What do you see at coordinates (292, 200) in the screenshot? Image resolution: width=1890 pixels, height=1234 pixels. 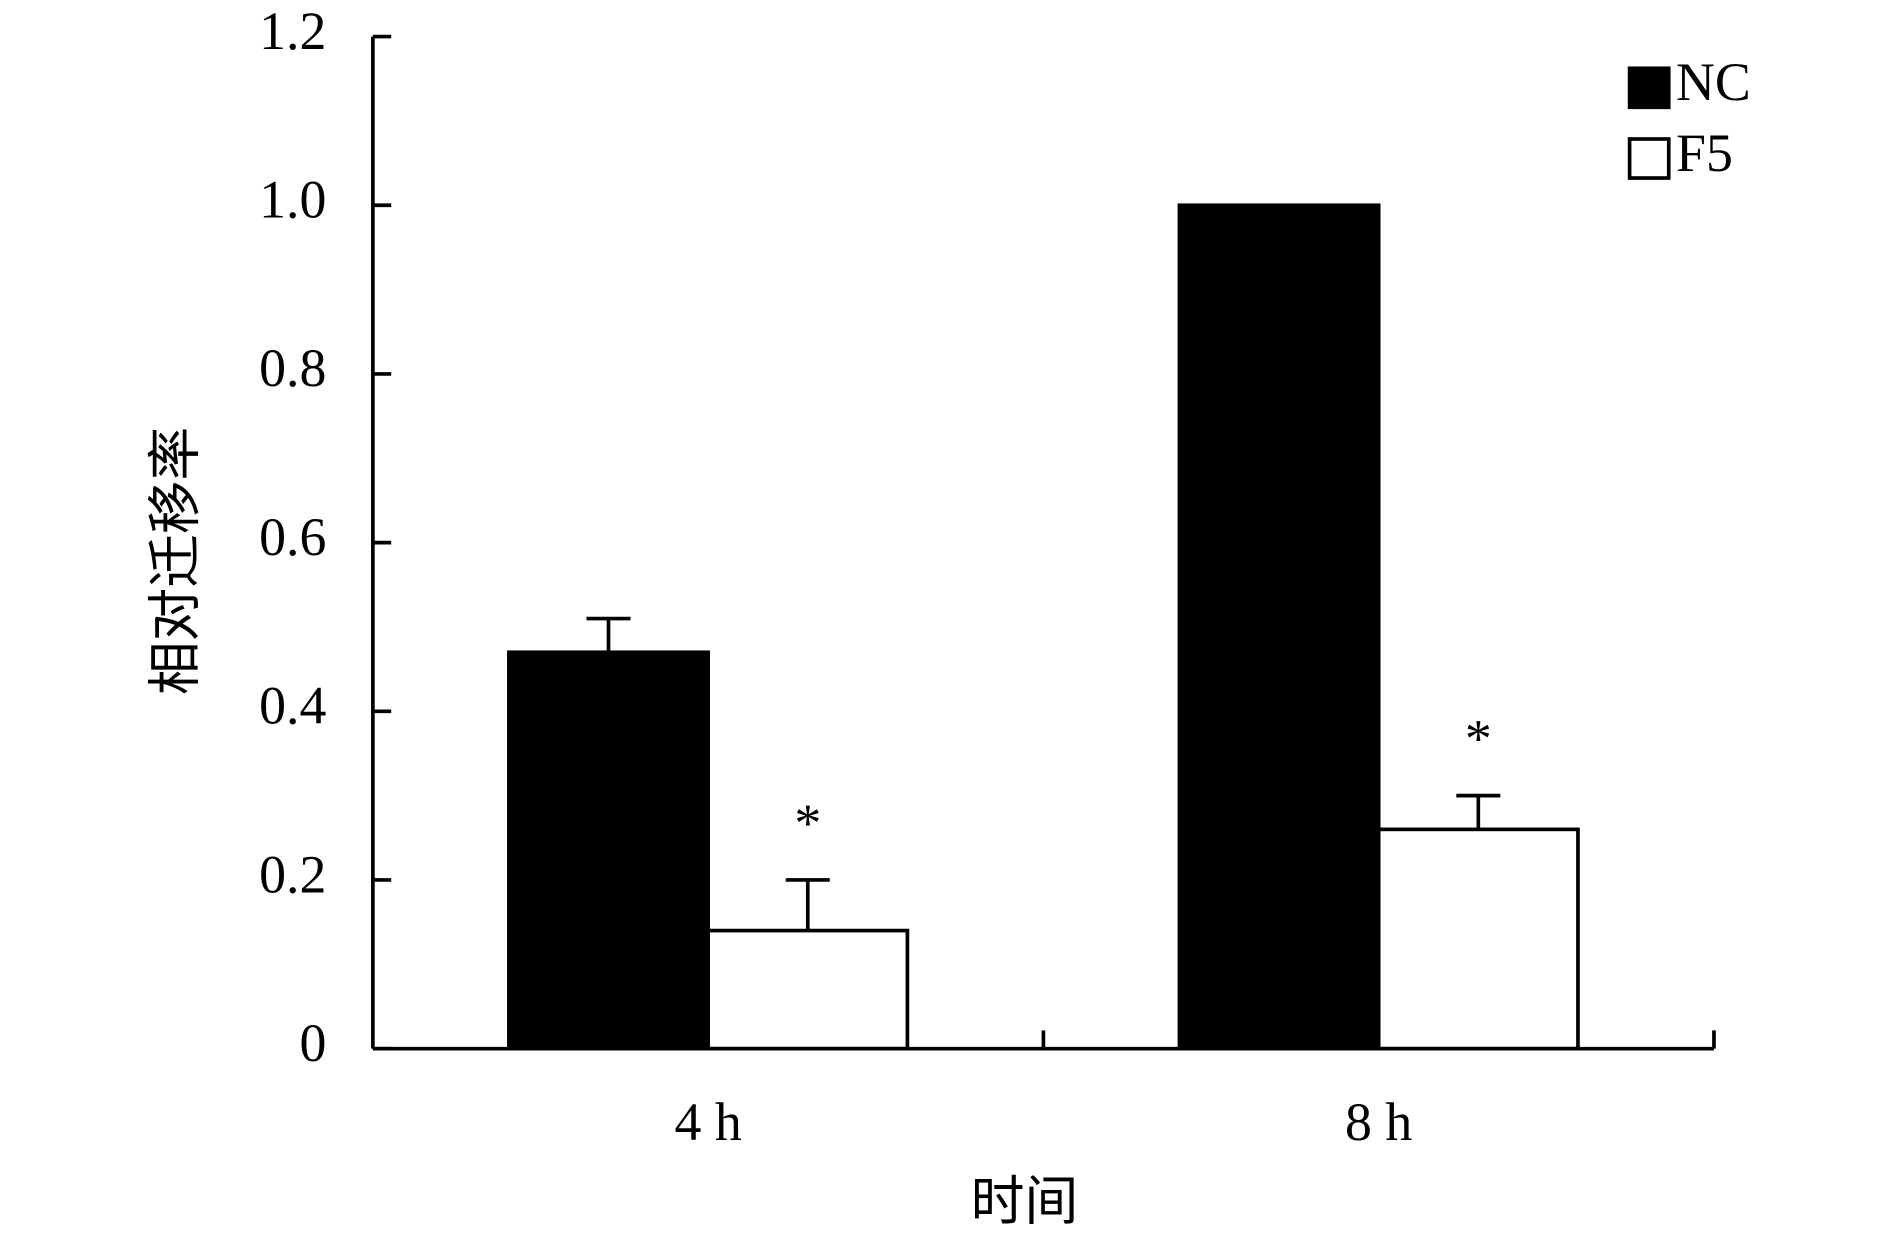 I see `y-tick-label: 1.0` at bounding box center [292, 200].